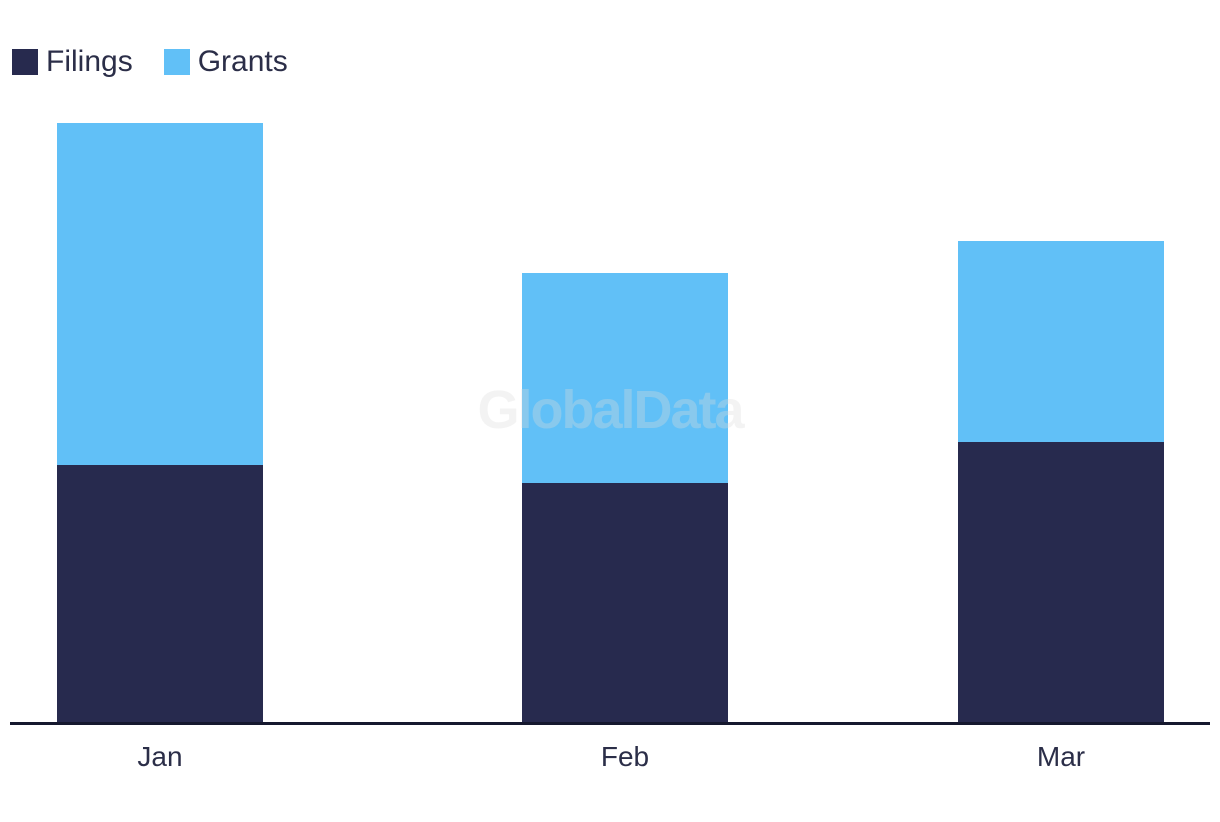 The width and height of the screenshot is (1220, 822). Describe the element at coordinates (1061, 582) in the screenshot. I see `bar-segment-filings-mar` at that location.